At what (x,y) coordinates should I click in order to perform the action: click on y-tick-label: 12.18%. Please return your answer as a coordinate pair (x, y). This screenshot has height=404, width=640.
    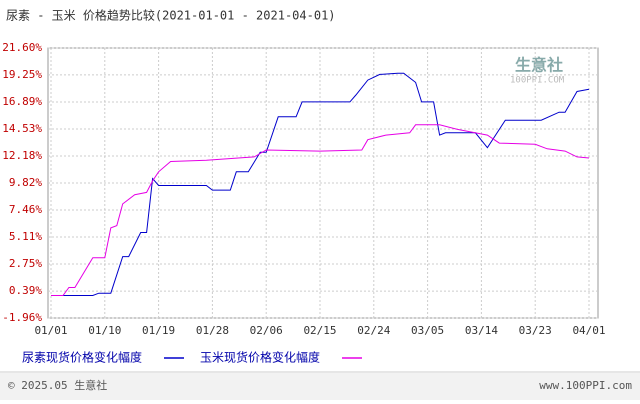
    Looking at the image, I should click on (22, 155).